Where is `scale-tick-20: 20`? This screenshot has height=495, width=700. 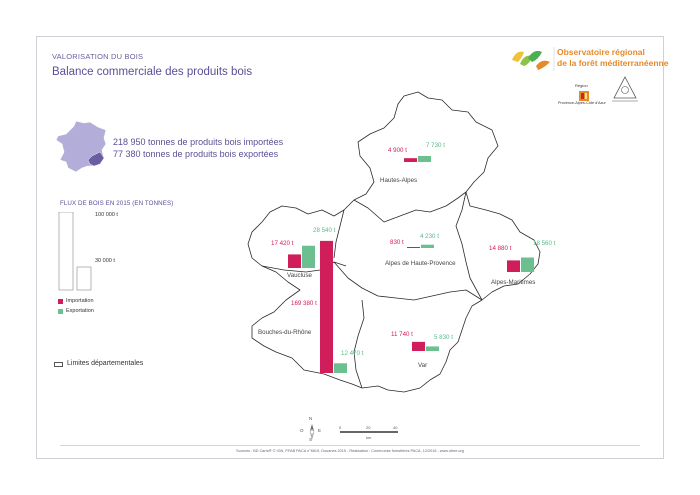
scale-tick-20: 20 is located at coordinates (368, 427).